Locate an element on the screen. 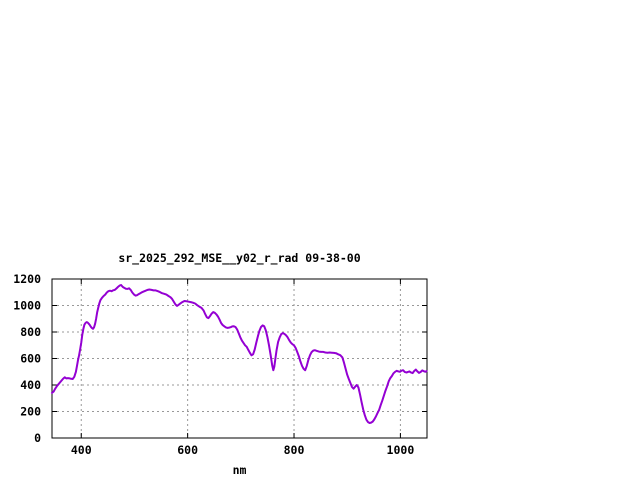 The width and height of the screenshot is (640, 480). y-tick-label: 1000 is located at coordinates (27, 306).